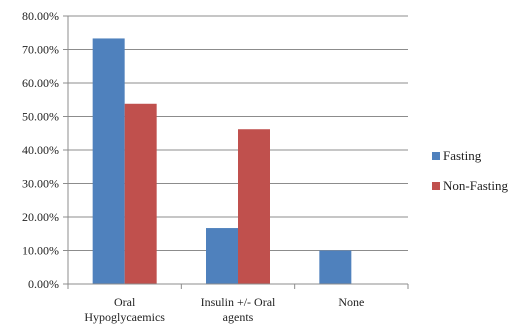 This screenshot has width=512, height=333. I want to click on y-tick-label: 40.00%, so click(40, 150).